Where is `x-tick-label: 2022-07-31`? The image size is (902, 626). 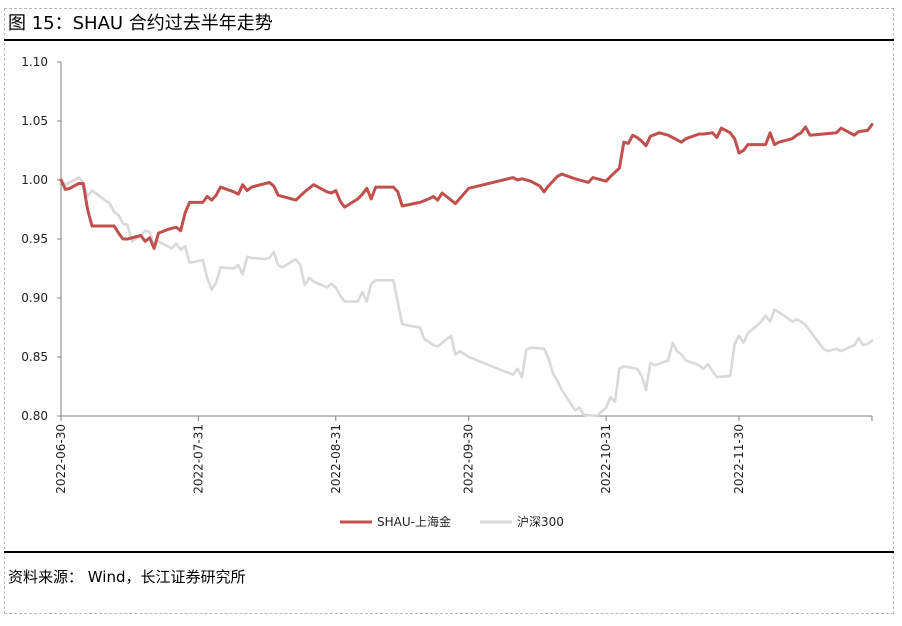 x-tick-label: 2022-07-31 is located at coordinates (198, 459).